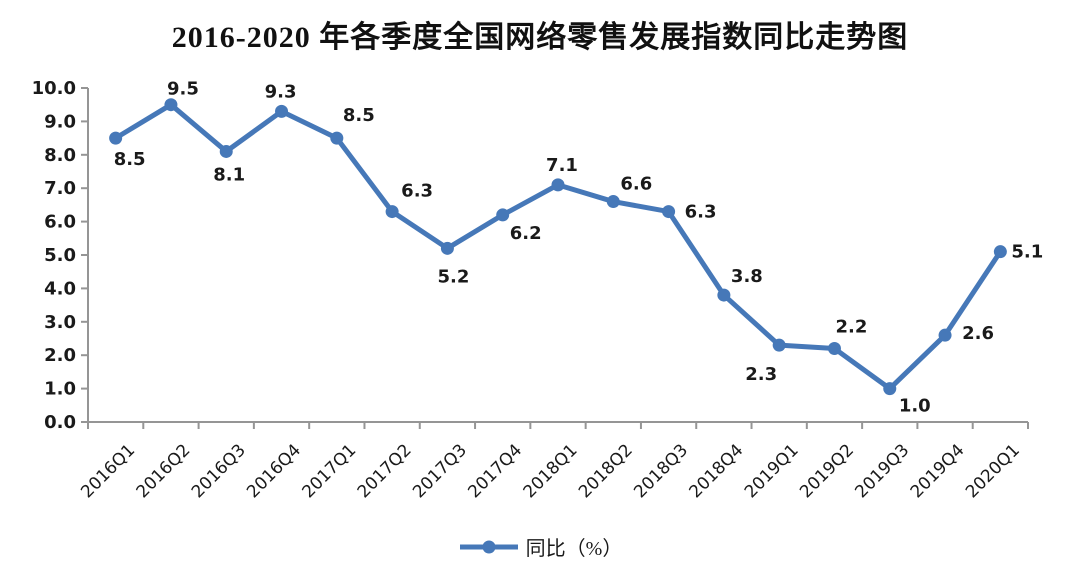 The image size is (1080, 571). Describe the element at coordinates (827, 471) in the screenshot. I see `x-category-label: 2019Q2` at that location.